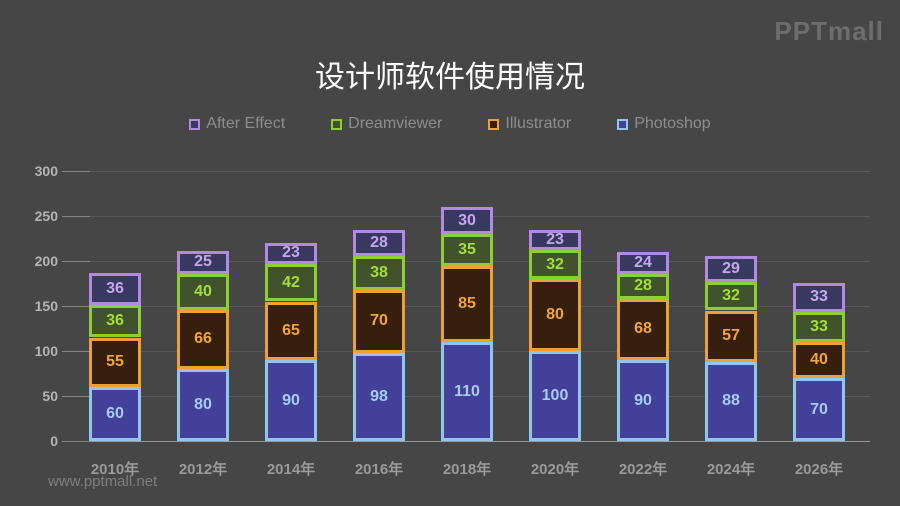  What do you see at coordinates (672, 123) in the screenshot?
I see `legend-label: Photoshop` at bounding box center [672, 123].